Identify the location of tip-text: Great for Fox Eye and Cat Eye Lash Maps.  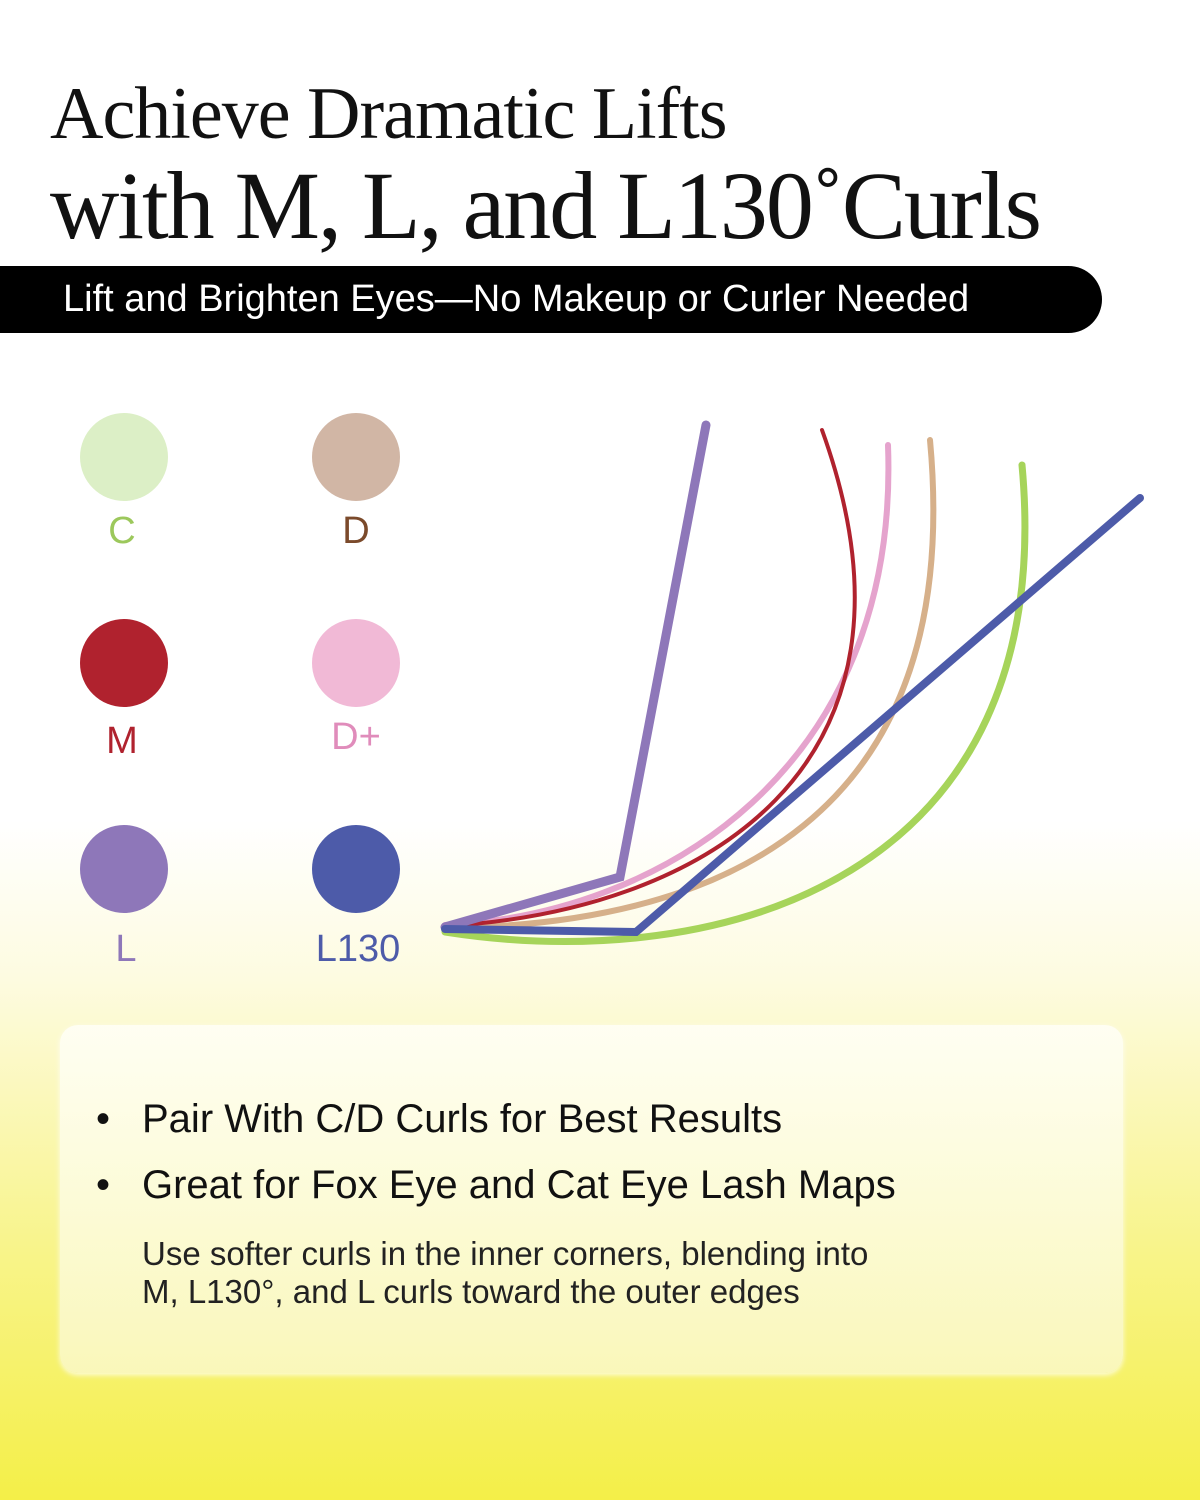
(519, 1185).